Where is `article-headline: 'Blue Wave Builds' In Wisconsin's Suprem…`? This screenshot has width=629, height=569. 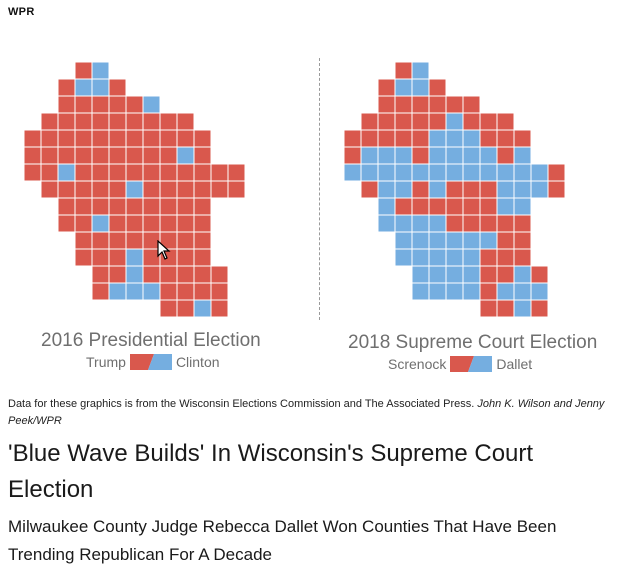
article-headline: 'Blue Wave Builds' In Wisconsin's Suprem… is located at coordinates (271, 471).